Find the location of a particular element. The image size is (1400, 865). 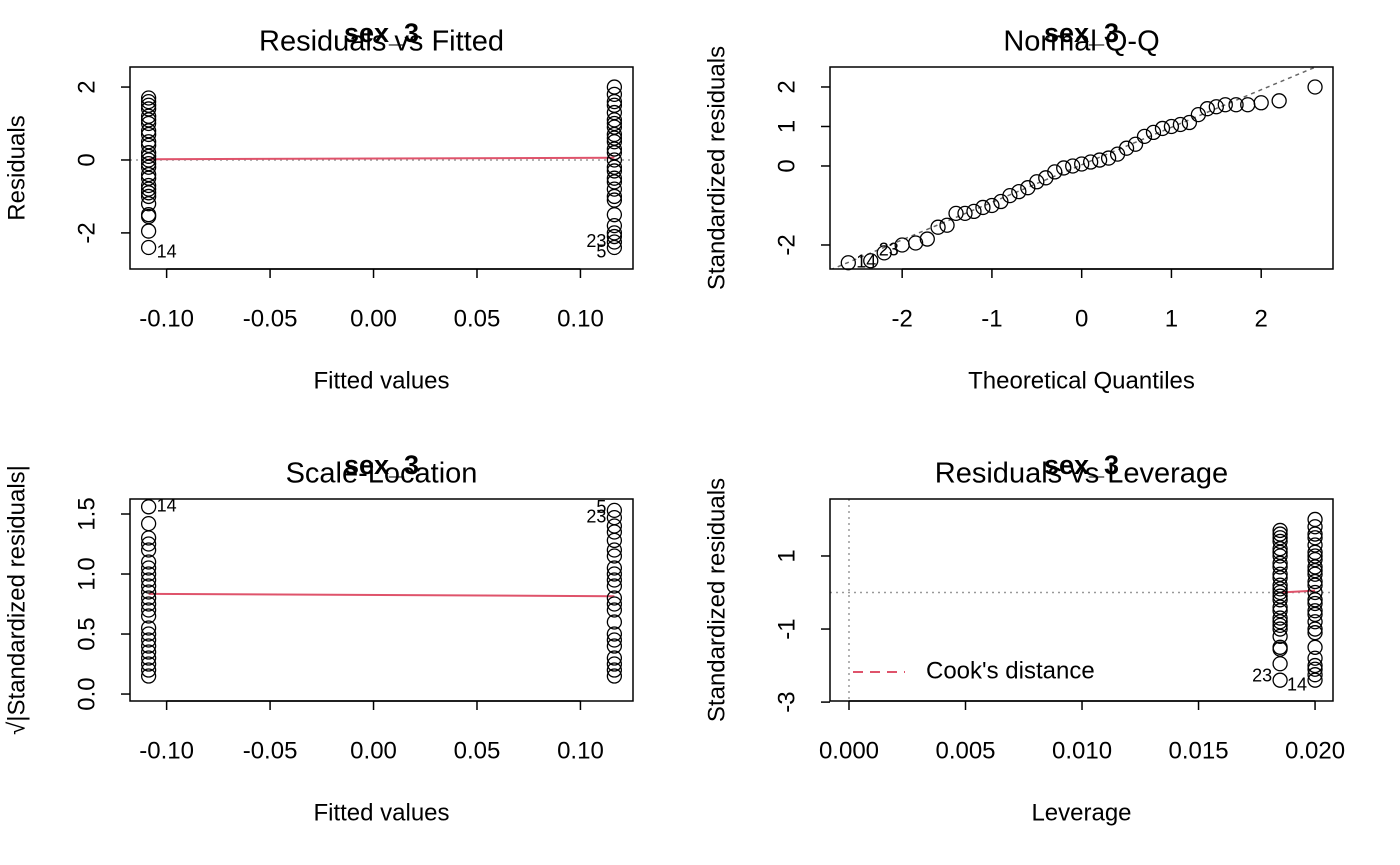

x-axis-label: Leverage is located at coordinates (1081, 812).